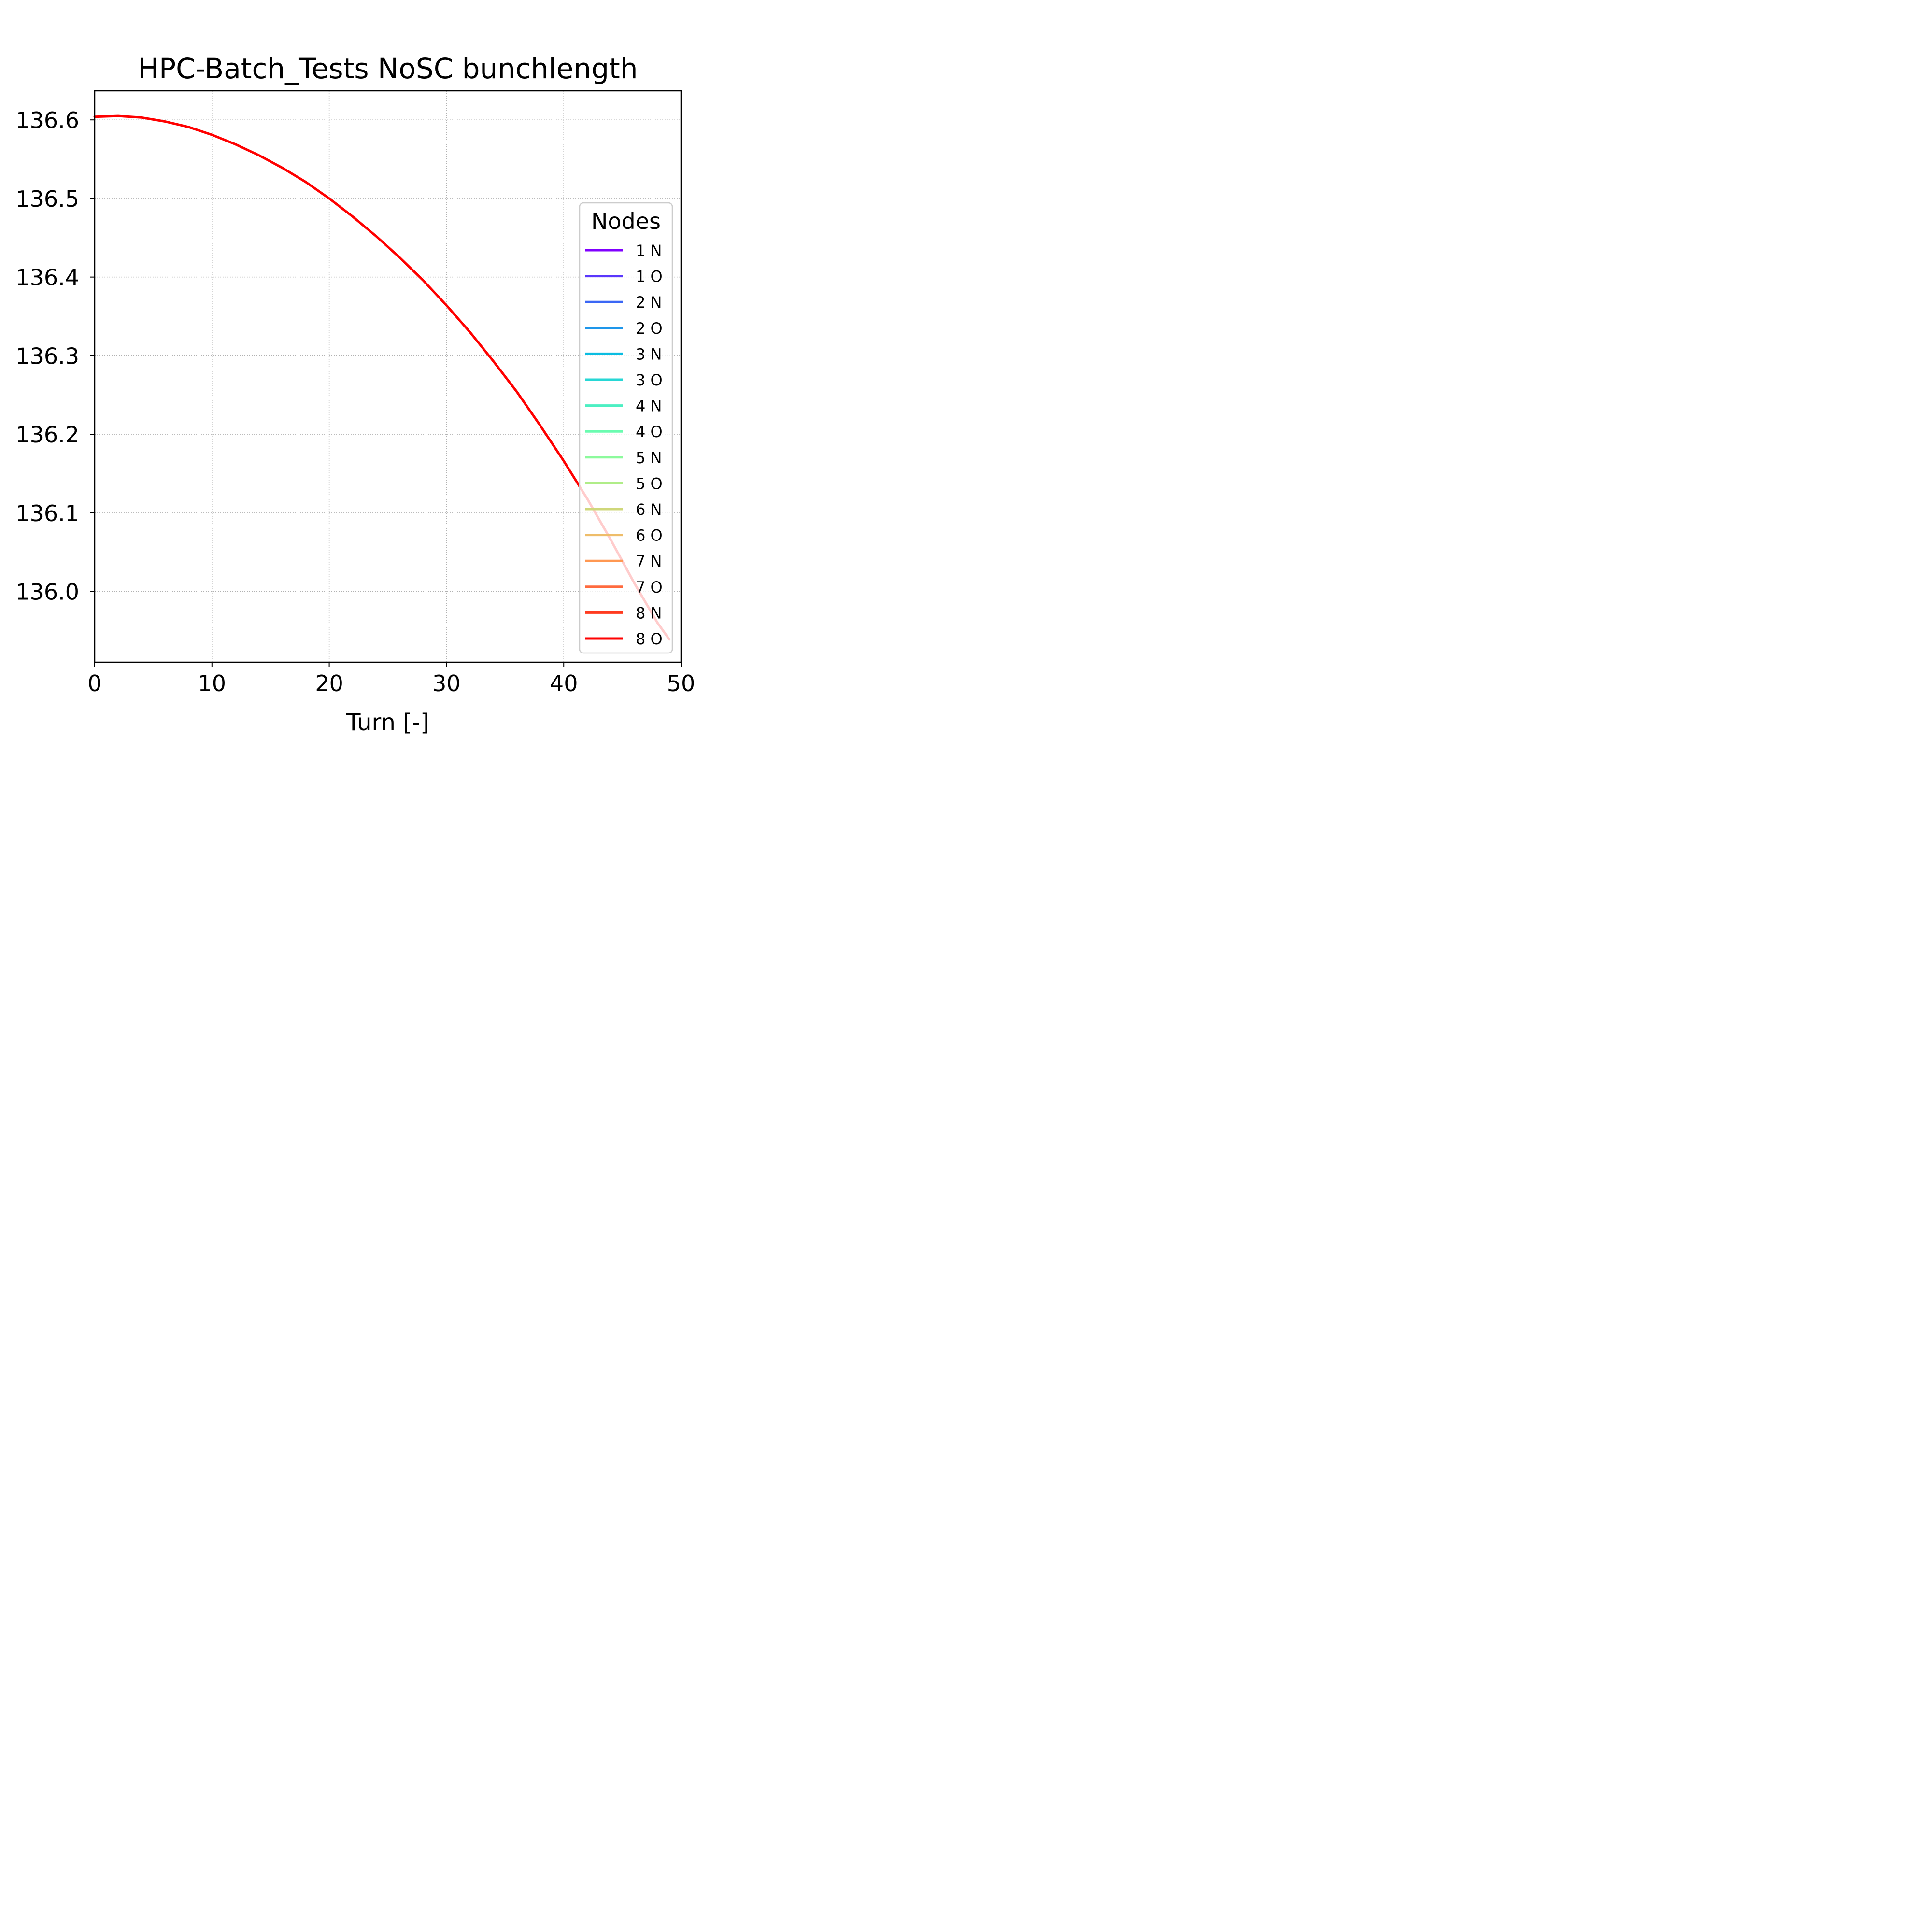  I want to click on x-tick-label: 30, so click(446, 683).